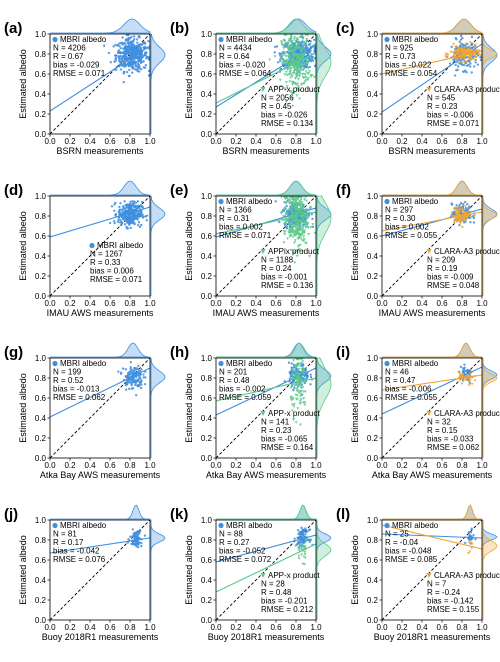 The width and height of the screenshot is (500, 662). I want to click on stat-bias: bias = -0.006, so click(450, 115).